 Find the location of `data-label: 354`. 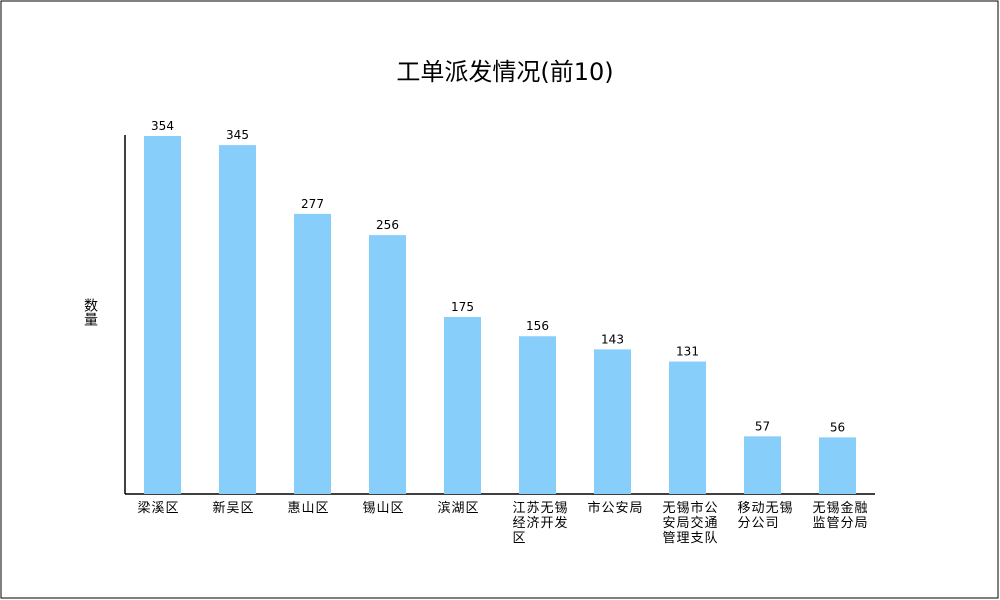

data-label: 354 is located at coordinates (162, 126).